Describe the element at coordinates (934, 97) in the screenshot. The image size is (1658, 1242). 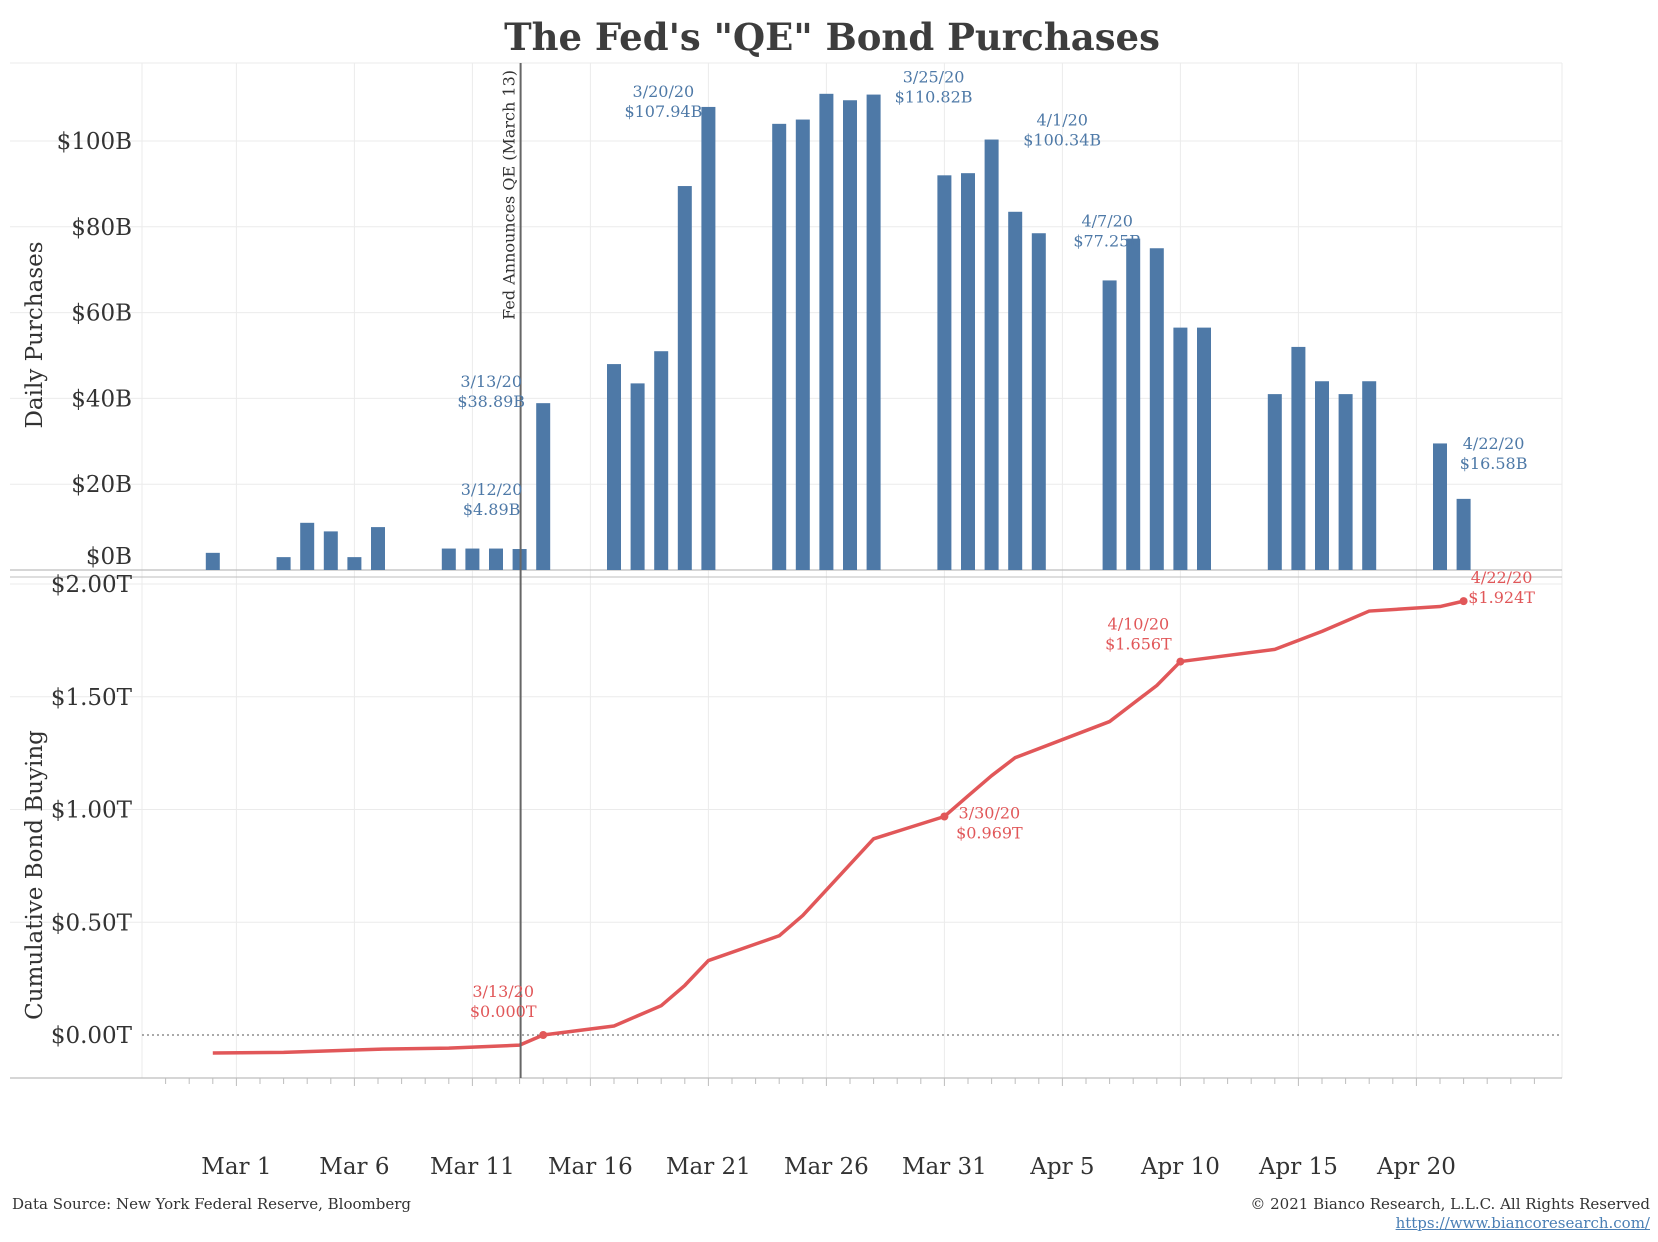
I see `bar-annotation-value: $110.82B` at that location.